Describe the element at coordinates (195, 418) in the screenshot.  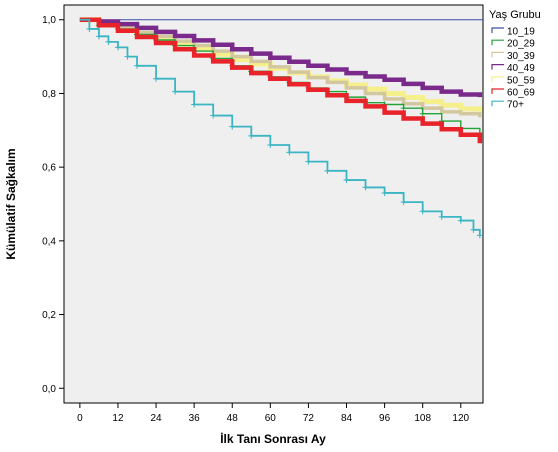
I see `x-tick-label: 36` at that location.